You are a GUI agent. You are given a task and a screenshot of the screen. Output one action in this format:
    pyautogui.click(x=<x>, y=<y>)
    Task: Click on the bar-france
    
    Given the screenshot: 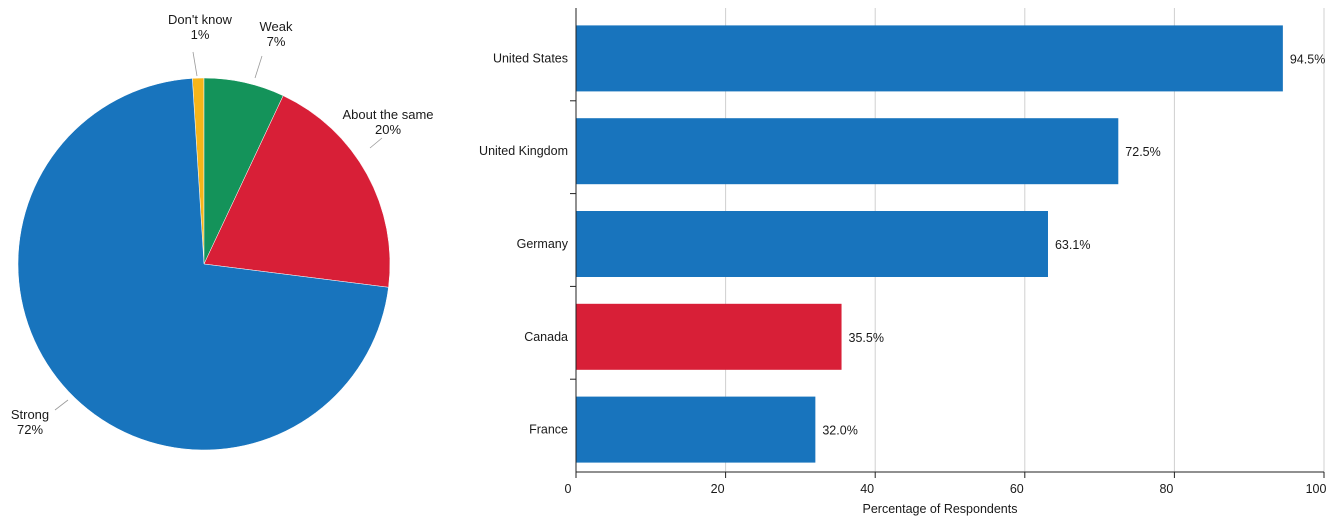 What is the action you would take?
    pyautogui.click(x=696, y=429)
    